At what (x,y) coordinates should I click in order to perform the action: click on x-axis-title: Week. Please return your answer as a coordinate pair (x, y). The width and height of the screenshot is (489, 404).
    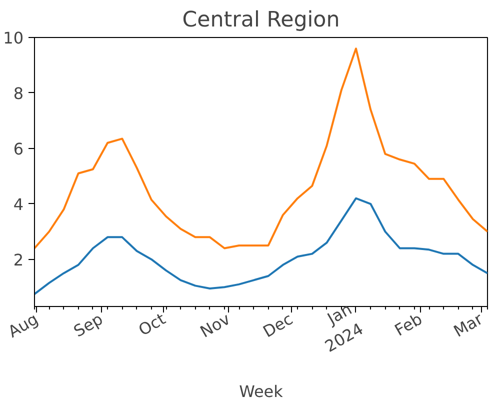
    Looking at the image, I should click on (261, 392).